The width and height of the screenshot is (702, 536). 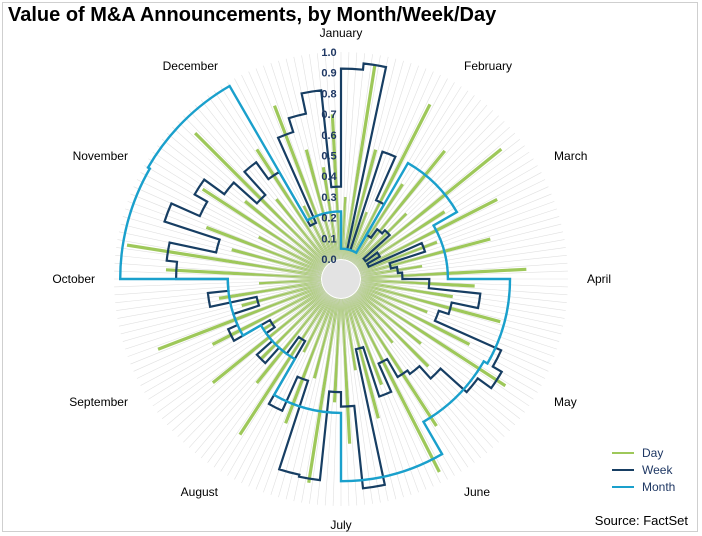 I want to click on legend-label-day: Day, so click(x=653, y=452).